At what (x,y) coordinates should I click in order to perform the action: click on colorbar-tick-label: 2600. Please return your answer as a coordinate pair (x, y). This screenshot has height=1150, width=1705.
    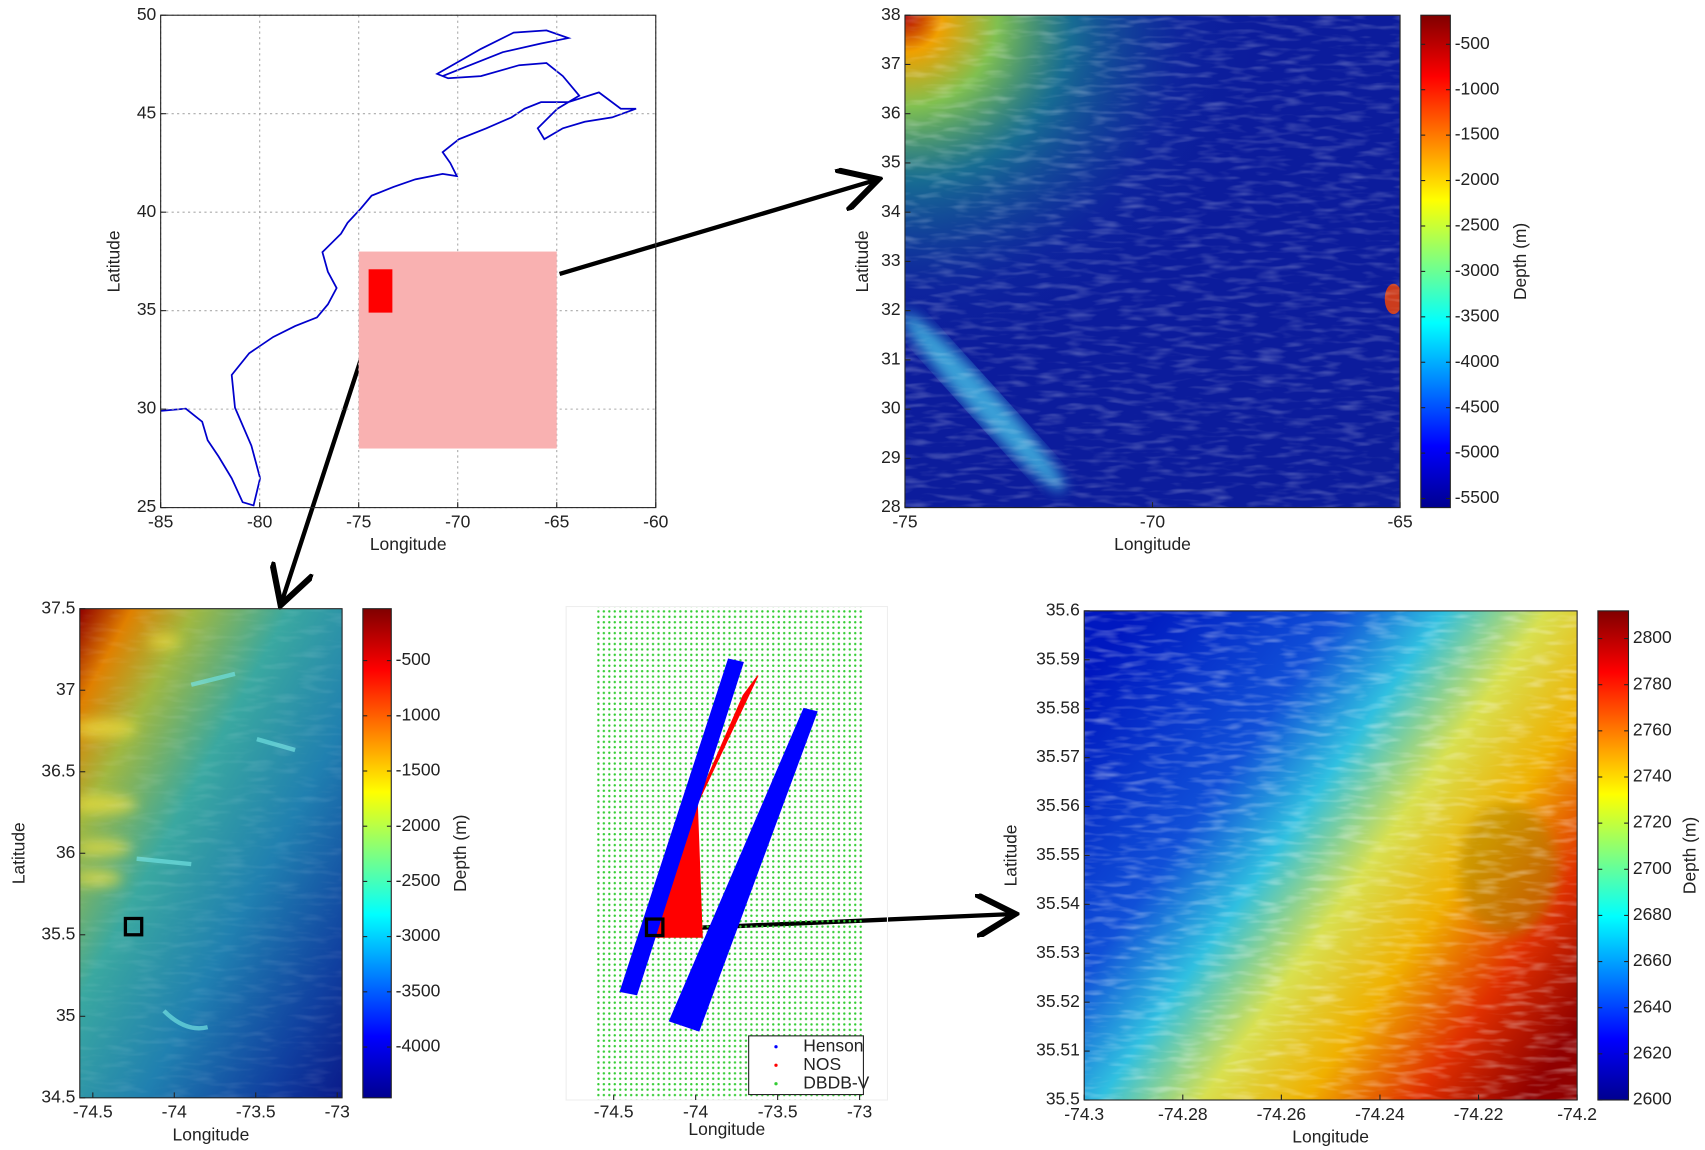
    Looking at the image, I should click on (1652, 1099).